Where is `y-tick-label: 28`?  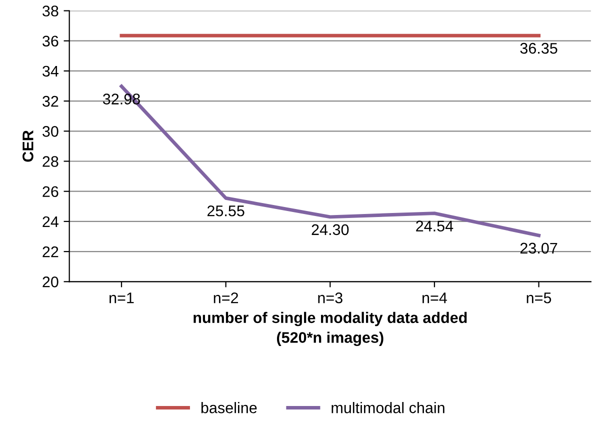
y-tick-label: 28 is located at coordinates (50, 161).